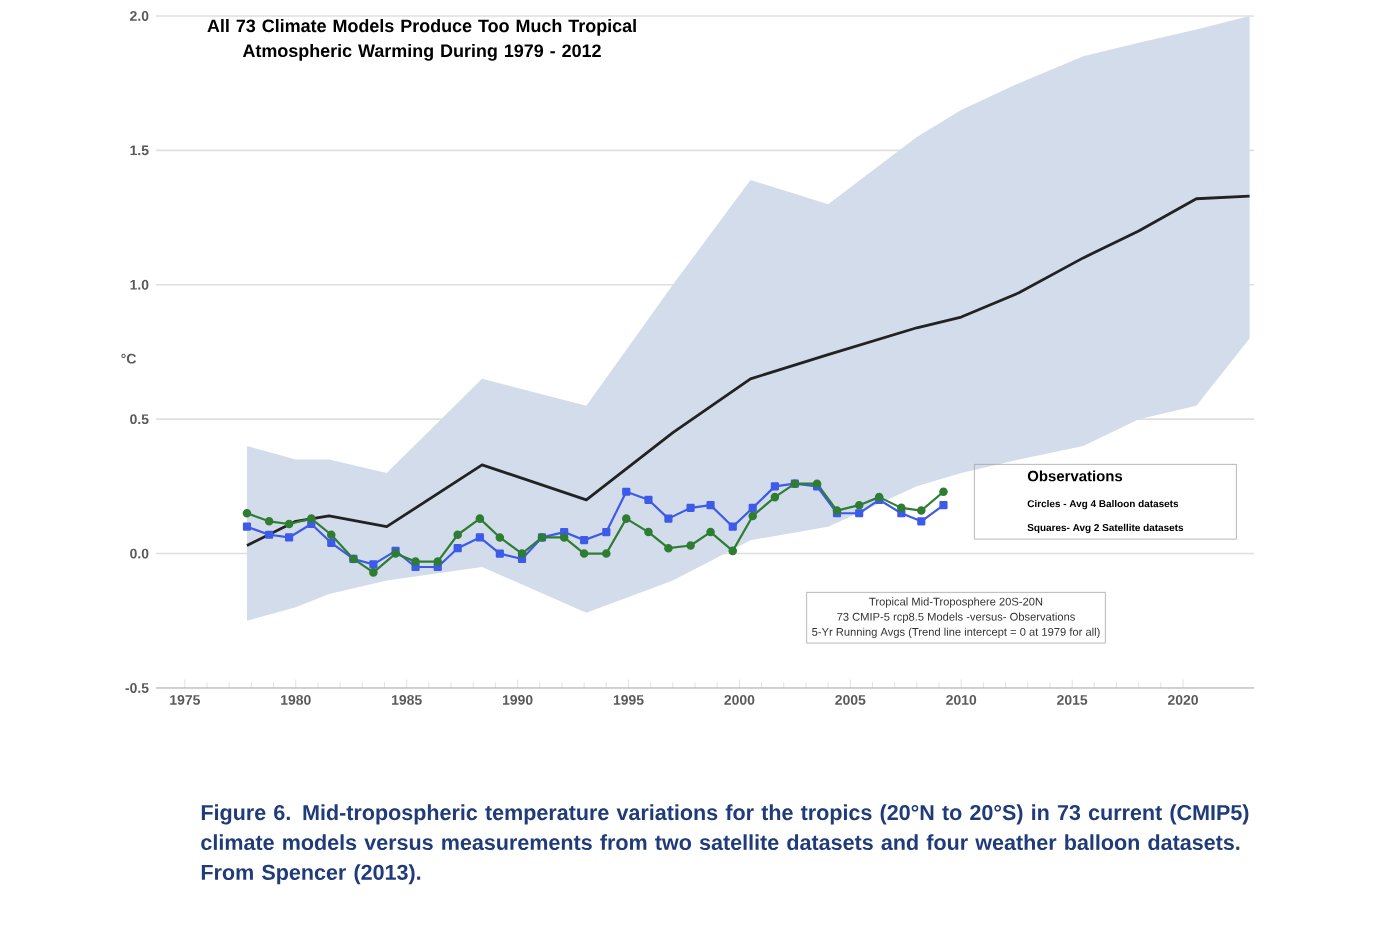 Image resolution: width=1400 pixels, height=944 pixels. I want to click on text: All 73 Climate Models Produce Too Much Tropical Atmospheric Warming During 1979 - 2012, so click(421, 40).